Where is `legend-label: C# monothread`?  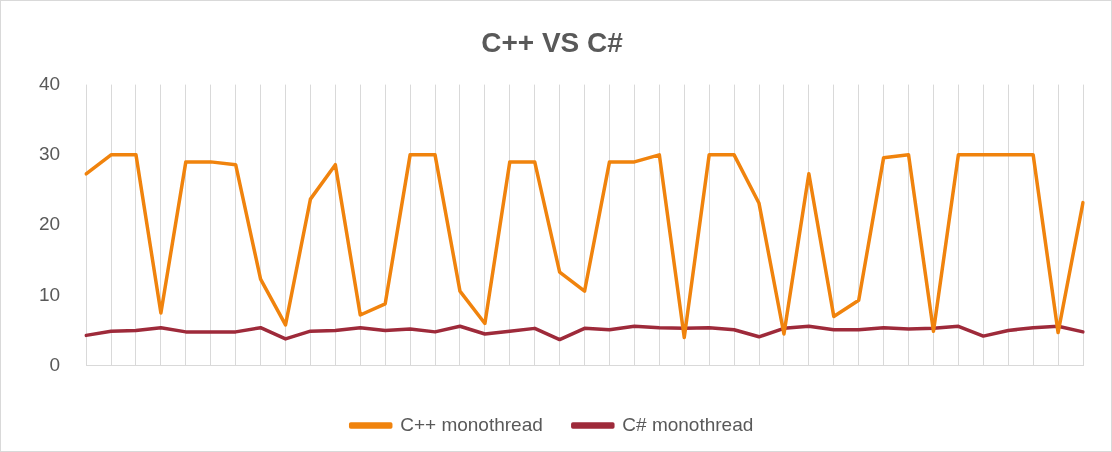
legend-label: C# monothread is located at coordinates (688, 424).